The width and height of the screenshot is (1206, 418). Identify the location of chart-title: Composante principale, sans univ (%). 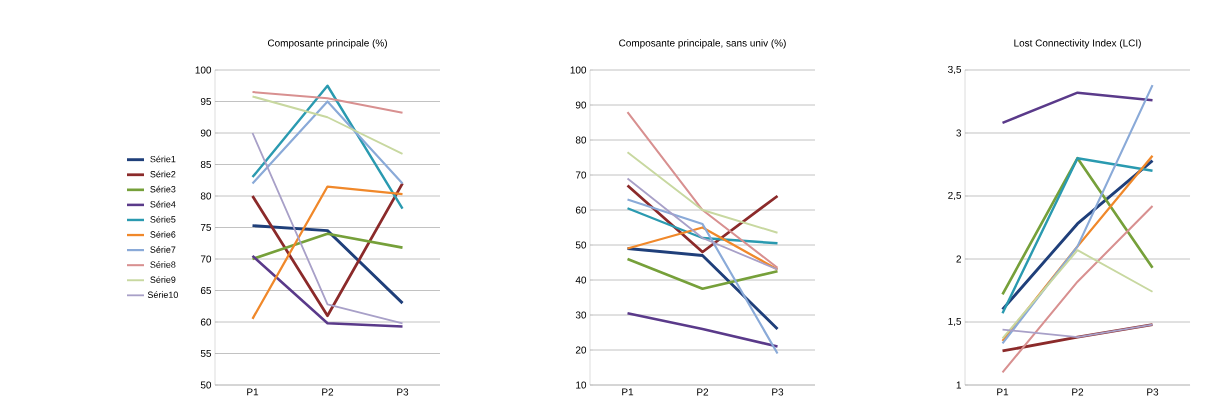
(702, 44).